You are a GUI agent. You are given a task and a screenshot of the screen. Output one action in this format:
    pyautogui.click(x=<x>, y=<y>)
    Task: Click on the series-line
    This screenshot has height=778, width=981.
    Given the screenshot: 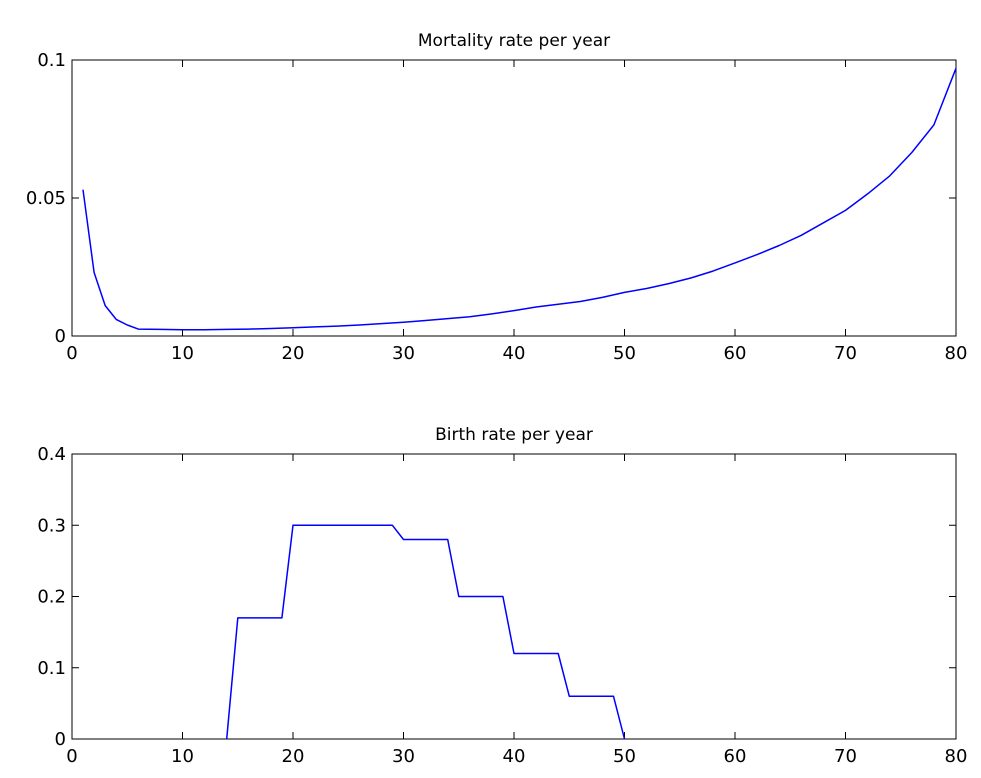 What is the action you would take?
    pyautogui.click(x=425, y=632)
    